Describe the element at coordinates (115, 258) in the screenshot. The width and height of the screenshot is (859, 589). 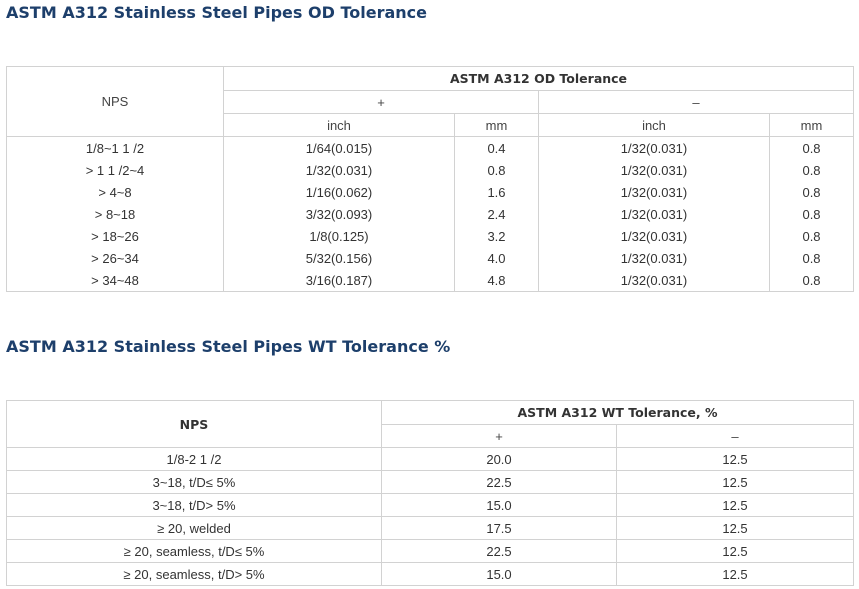
I see `nps-cell: > 26~34` at that location.